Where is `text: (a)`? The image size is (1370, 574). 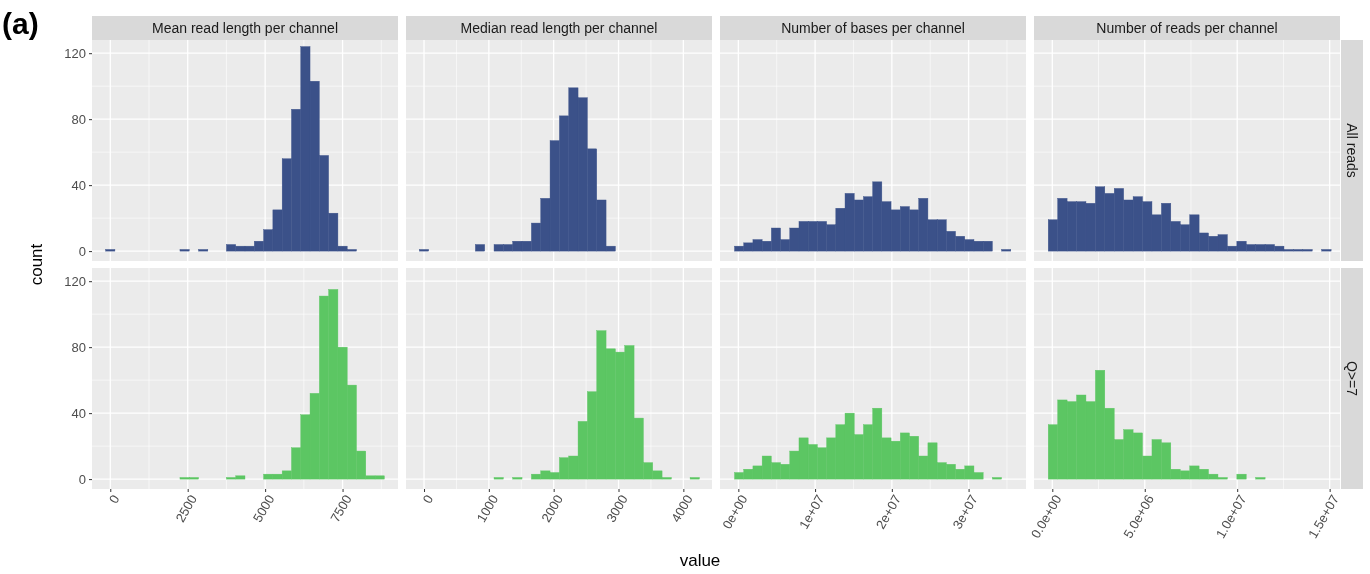
text: (a) is located at coordinates (20, 23).